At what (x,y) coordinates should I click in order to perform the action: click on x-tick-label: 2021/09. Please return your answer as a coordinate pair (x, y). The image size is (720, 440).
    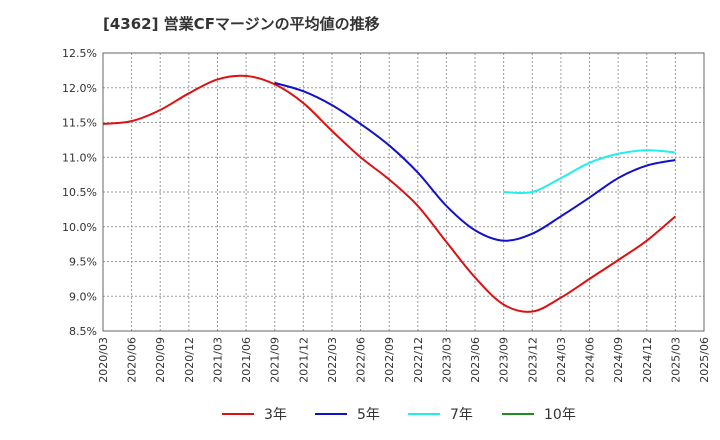
    Looking at the image, I should click on (275, 360).